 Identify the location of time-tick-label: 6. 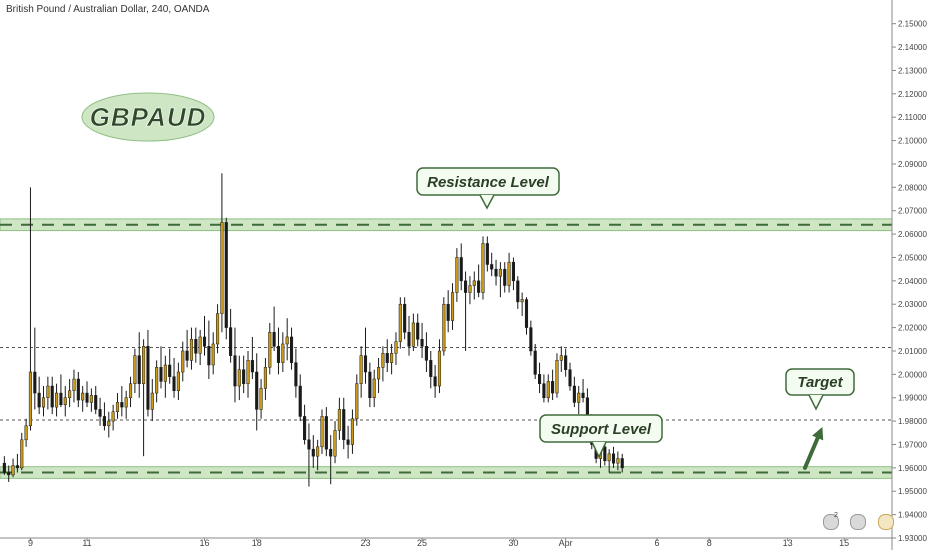
(657, 543).